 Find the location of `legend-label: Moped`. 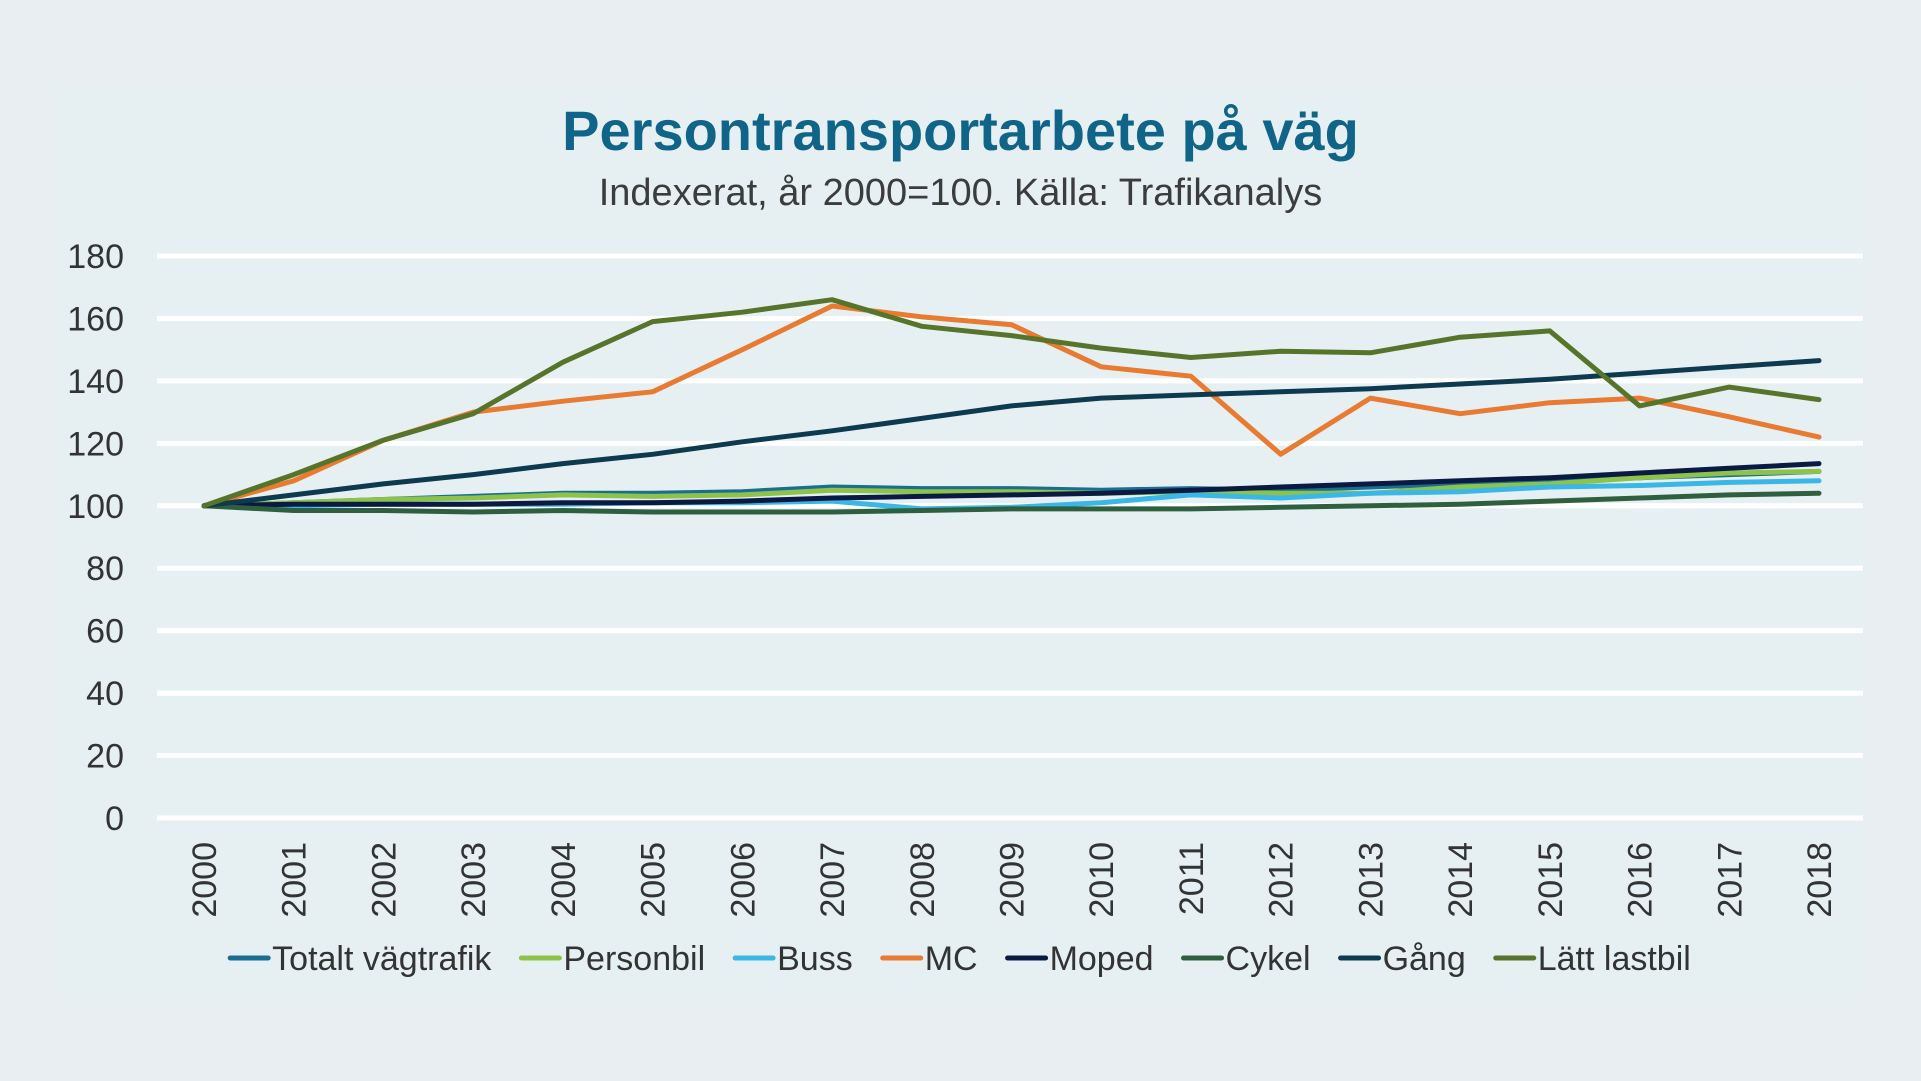

legend-label: Moped is located at coordinates (1102, 959).